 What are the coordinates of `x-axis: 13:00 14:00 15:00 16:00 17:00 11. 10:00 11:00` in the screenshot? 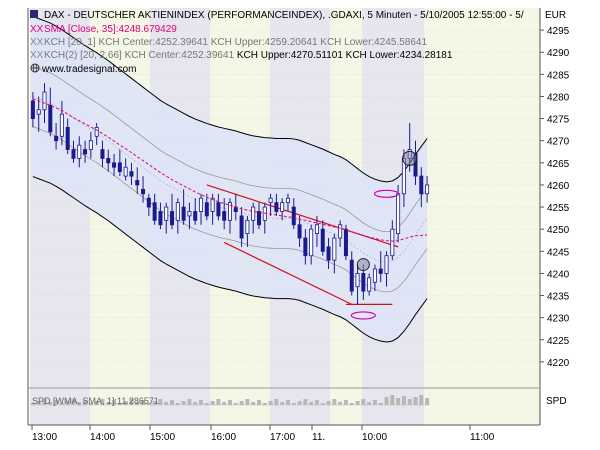 It's located at (263, 434).